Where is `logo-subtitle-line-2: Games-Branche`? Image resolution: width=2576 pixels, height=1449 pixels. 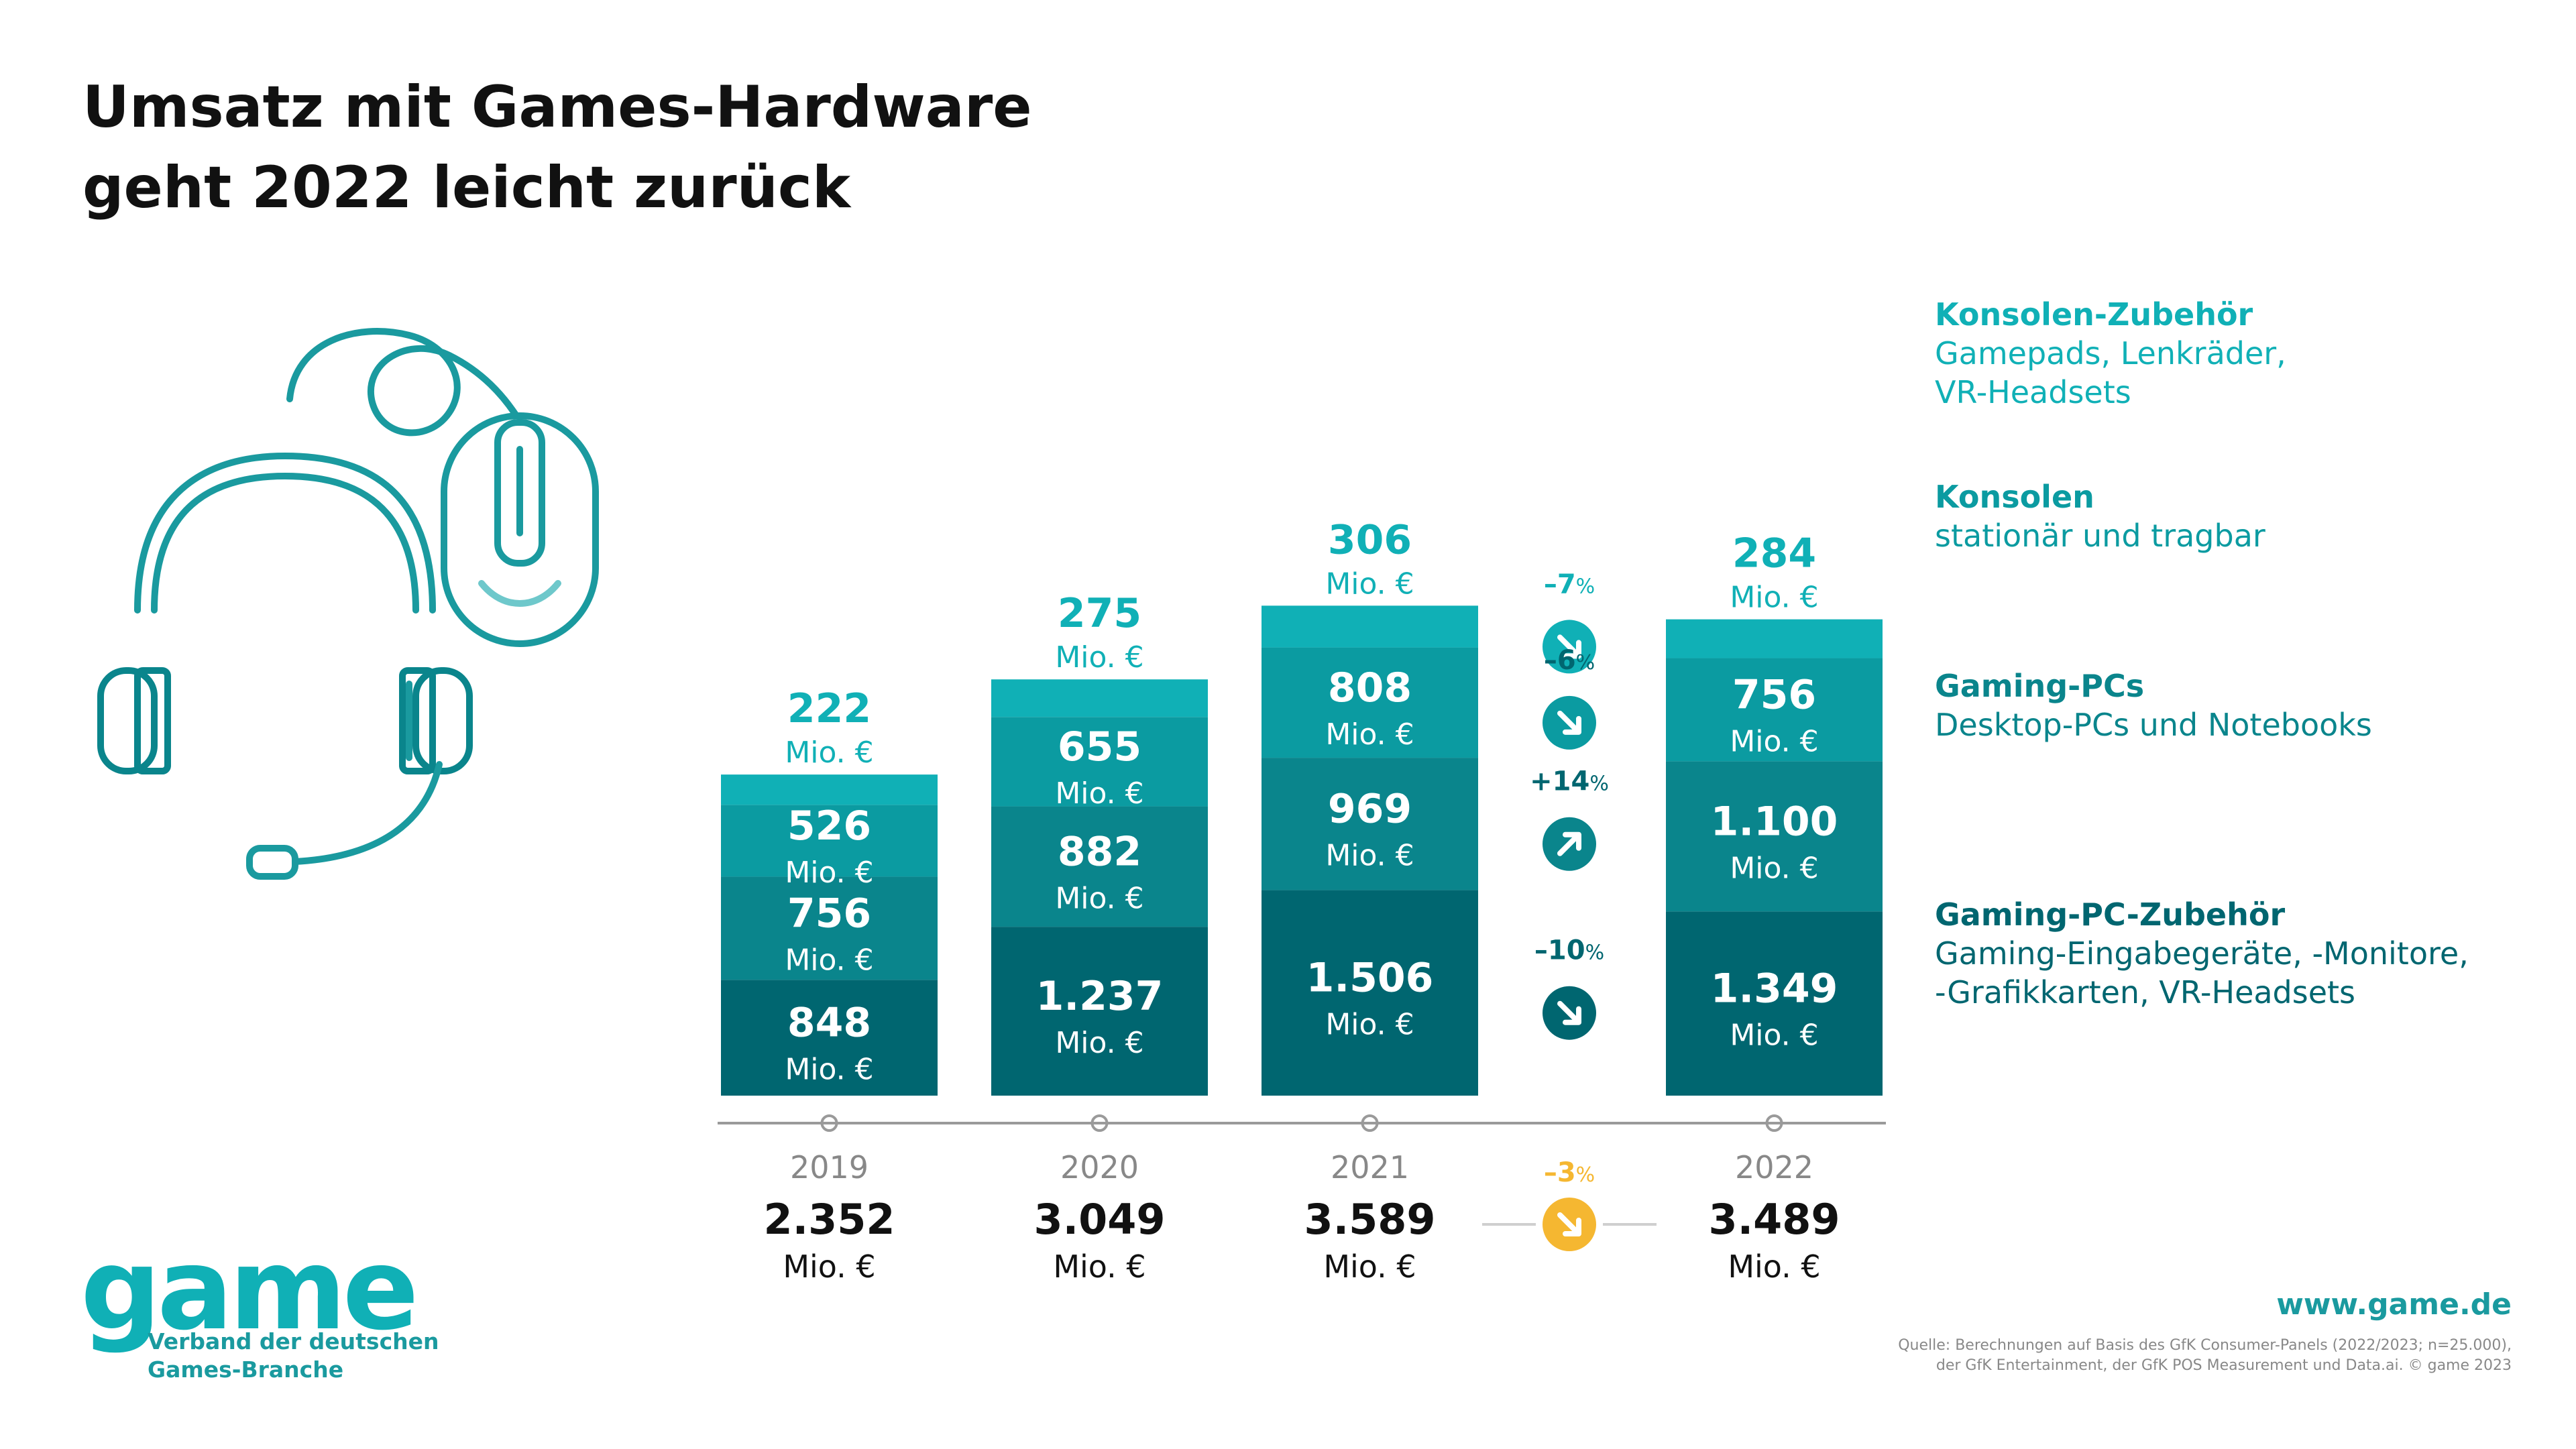
logo-subtitle-line-2: Games-Branche is located at coordinates (246, 1370).